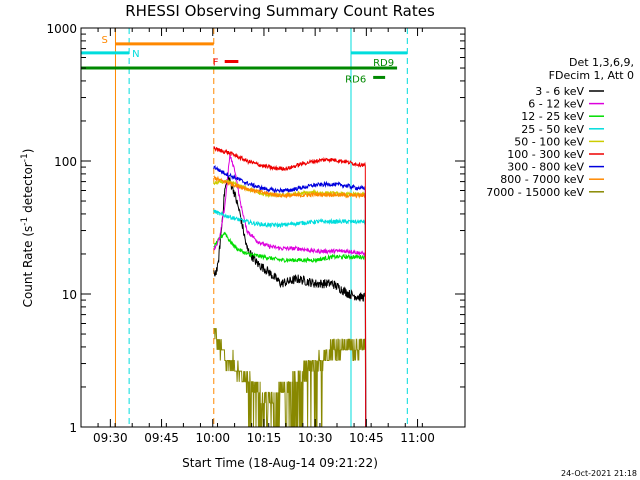 Image resolution: width=640 pixels, height=480 pixels. I want to click on flag-label: S, so click(104, 40).